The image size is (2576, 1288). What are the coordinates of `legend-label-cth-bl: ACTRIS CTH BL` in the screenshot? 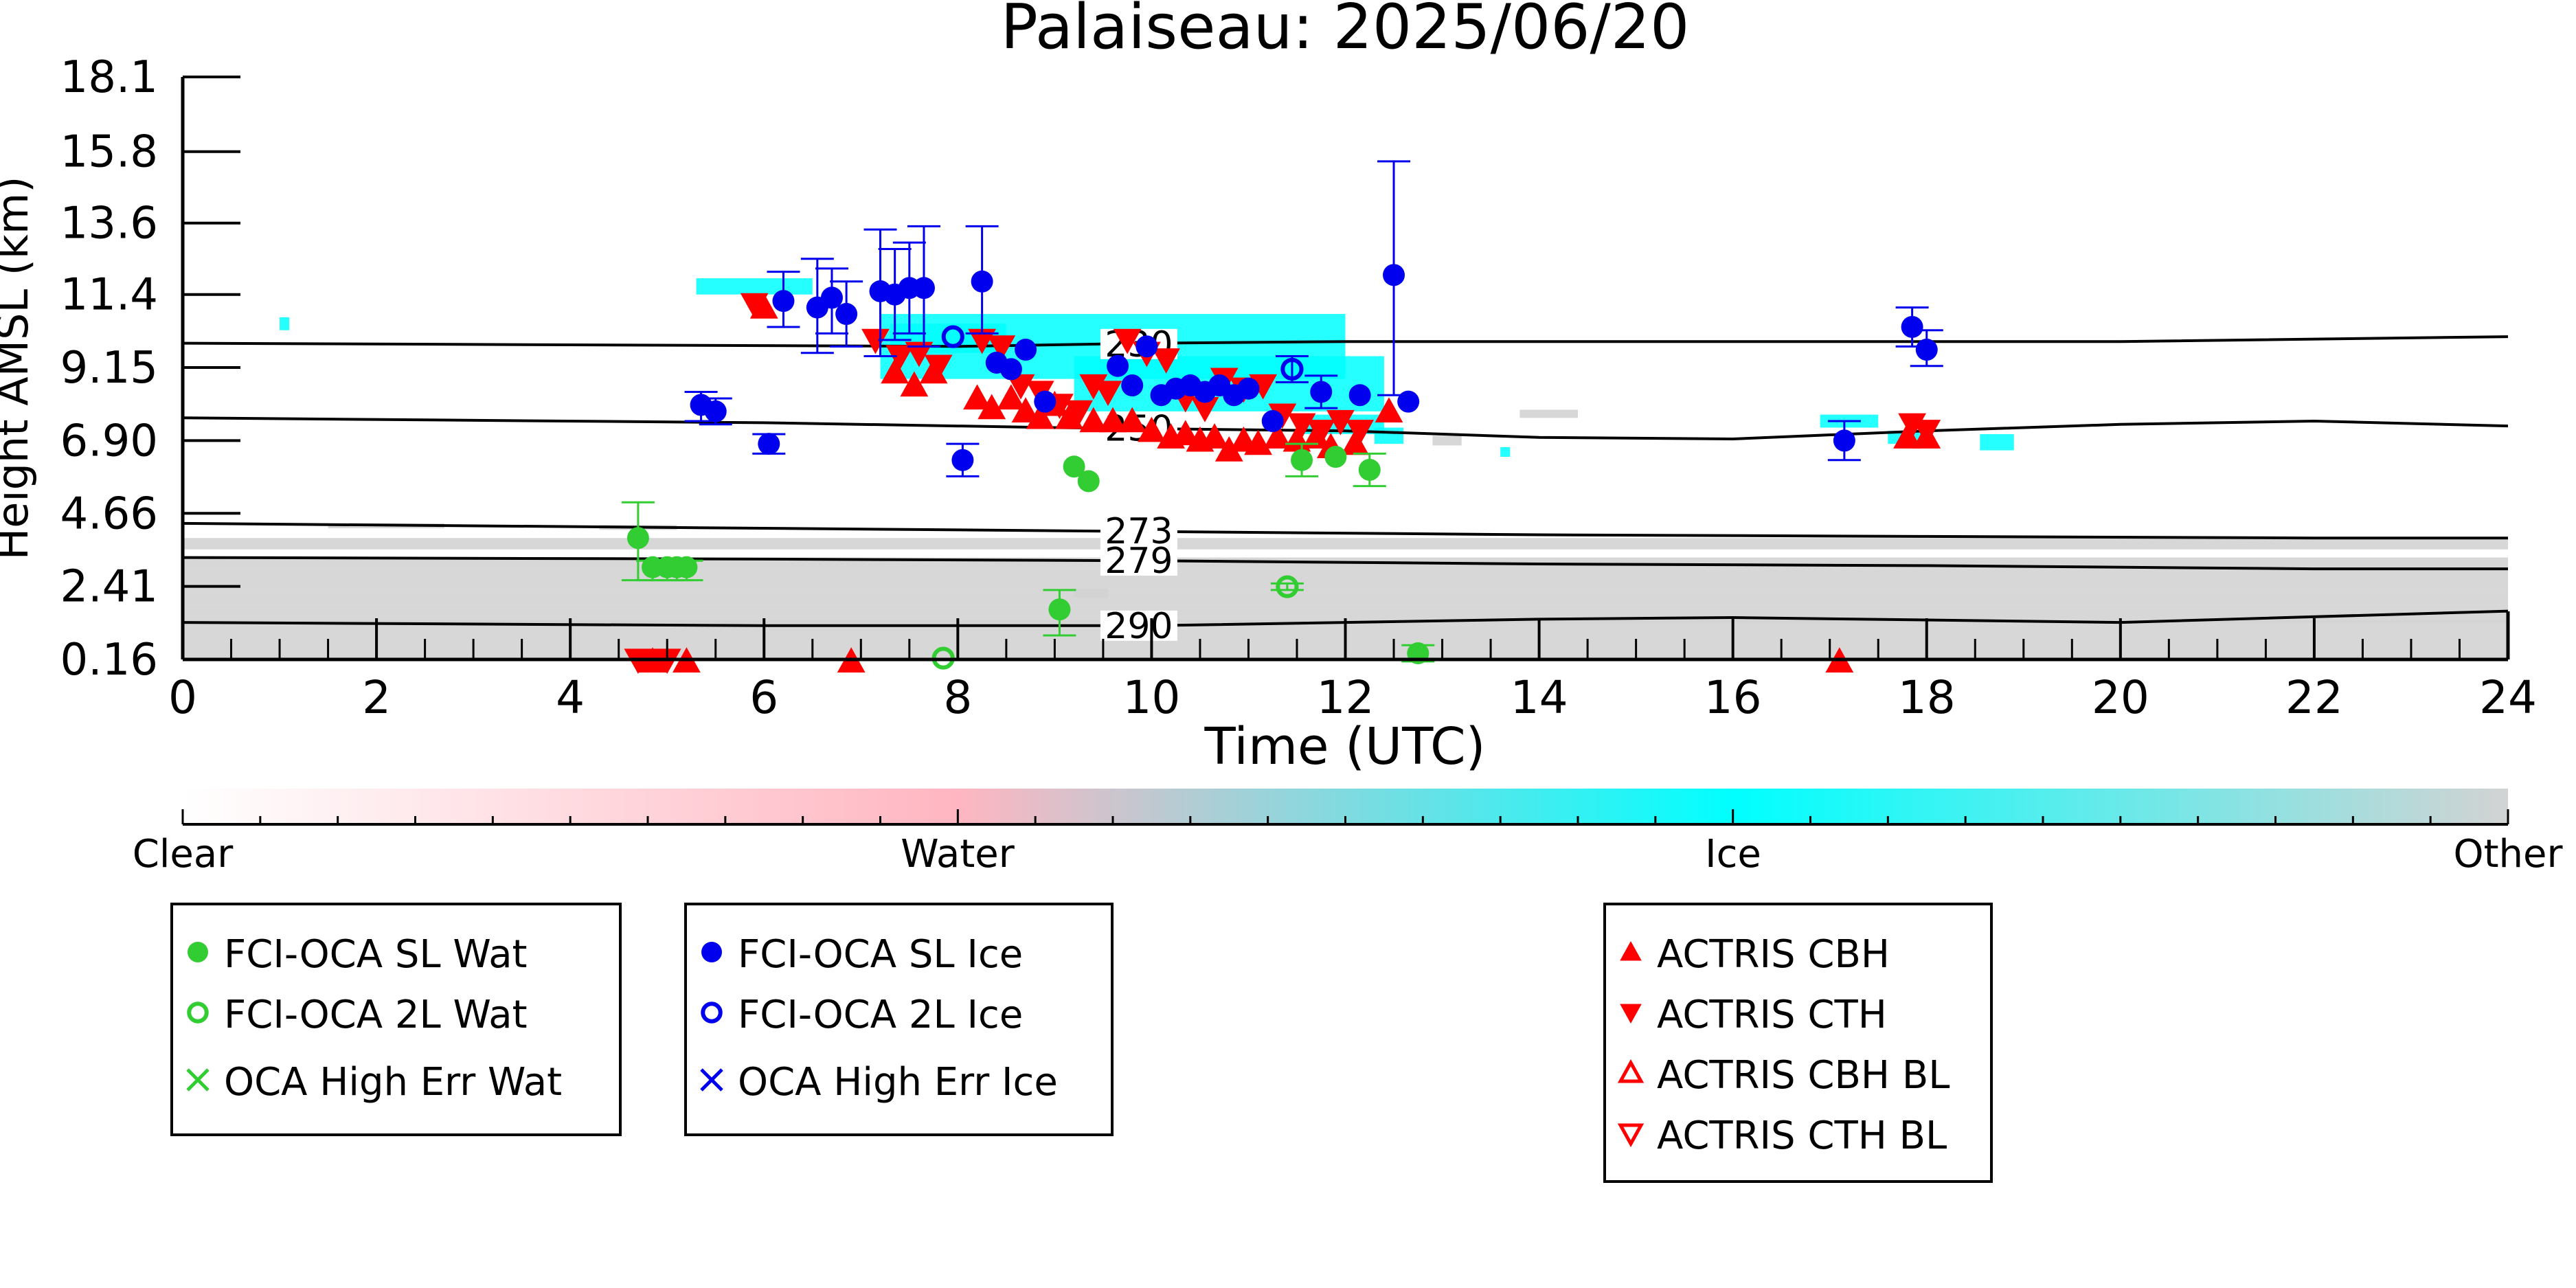 It's located at (1802, 1136).